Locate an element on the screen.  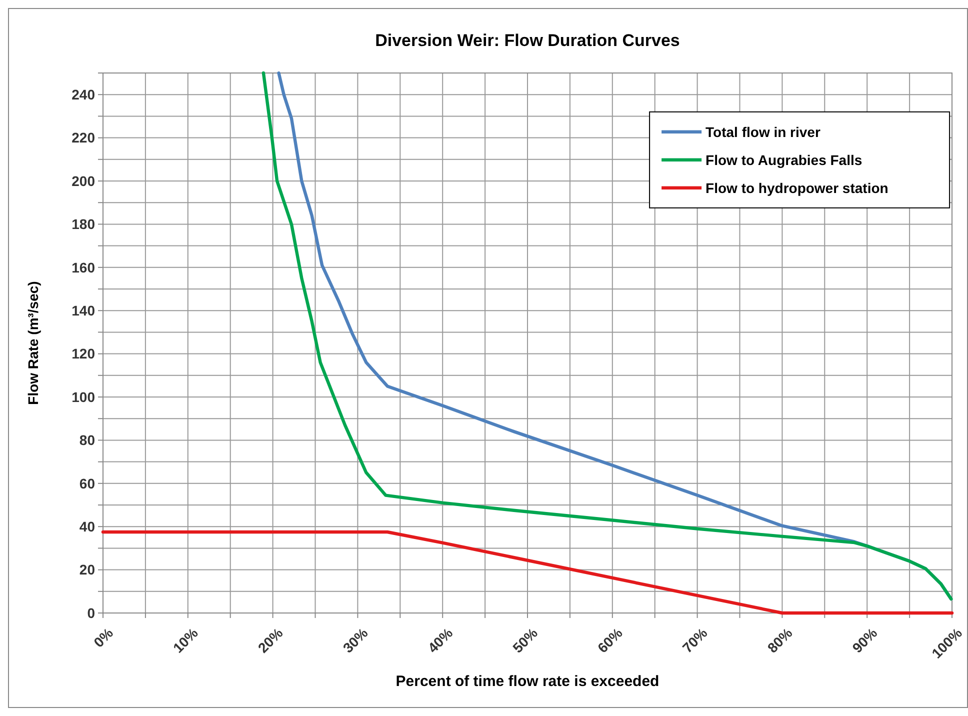
y-tick-label: 0 is located at coordinates (91, 612).